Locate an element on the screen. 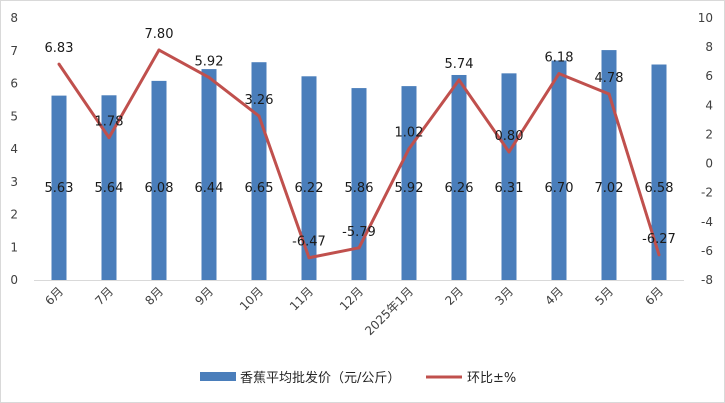  bar-data-label: 6.58 is located at coordinates (659, 188).